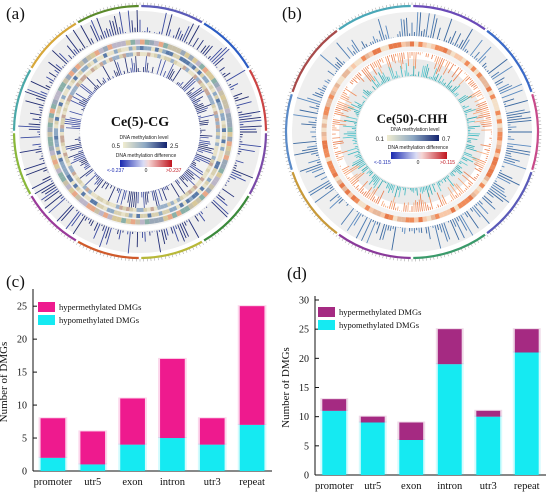 Image resolution: width=550 pixels, height=497 pixels. I want to click on bar-hyper-repeat, so click(526, 341).